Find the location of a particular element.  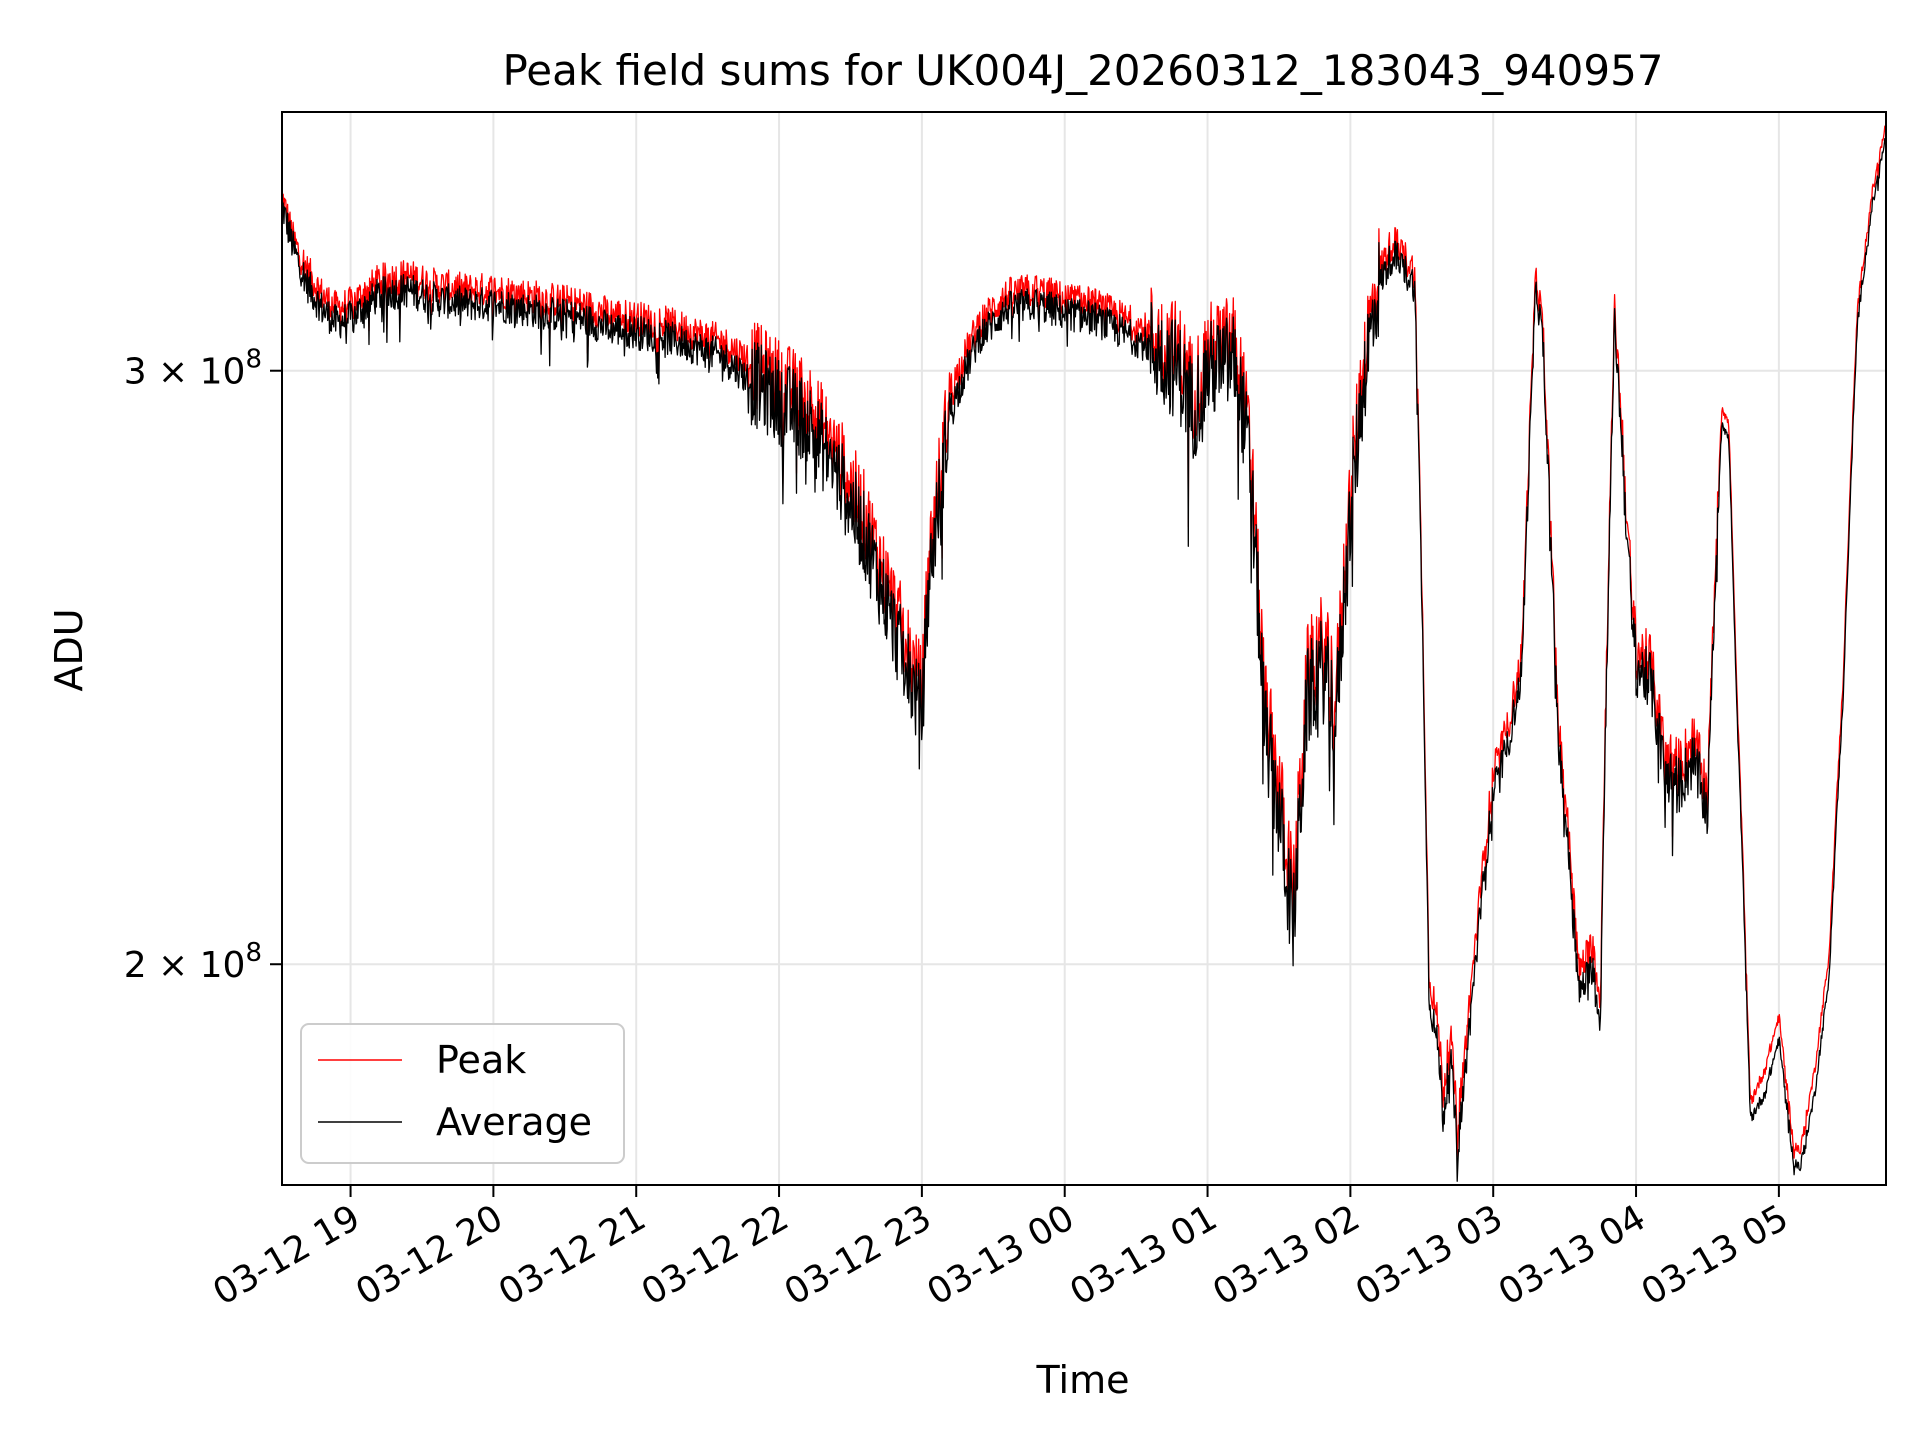

legend: Peak Average is located at coordinates (462, 1093).